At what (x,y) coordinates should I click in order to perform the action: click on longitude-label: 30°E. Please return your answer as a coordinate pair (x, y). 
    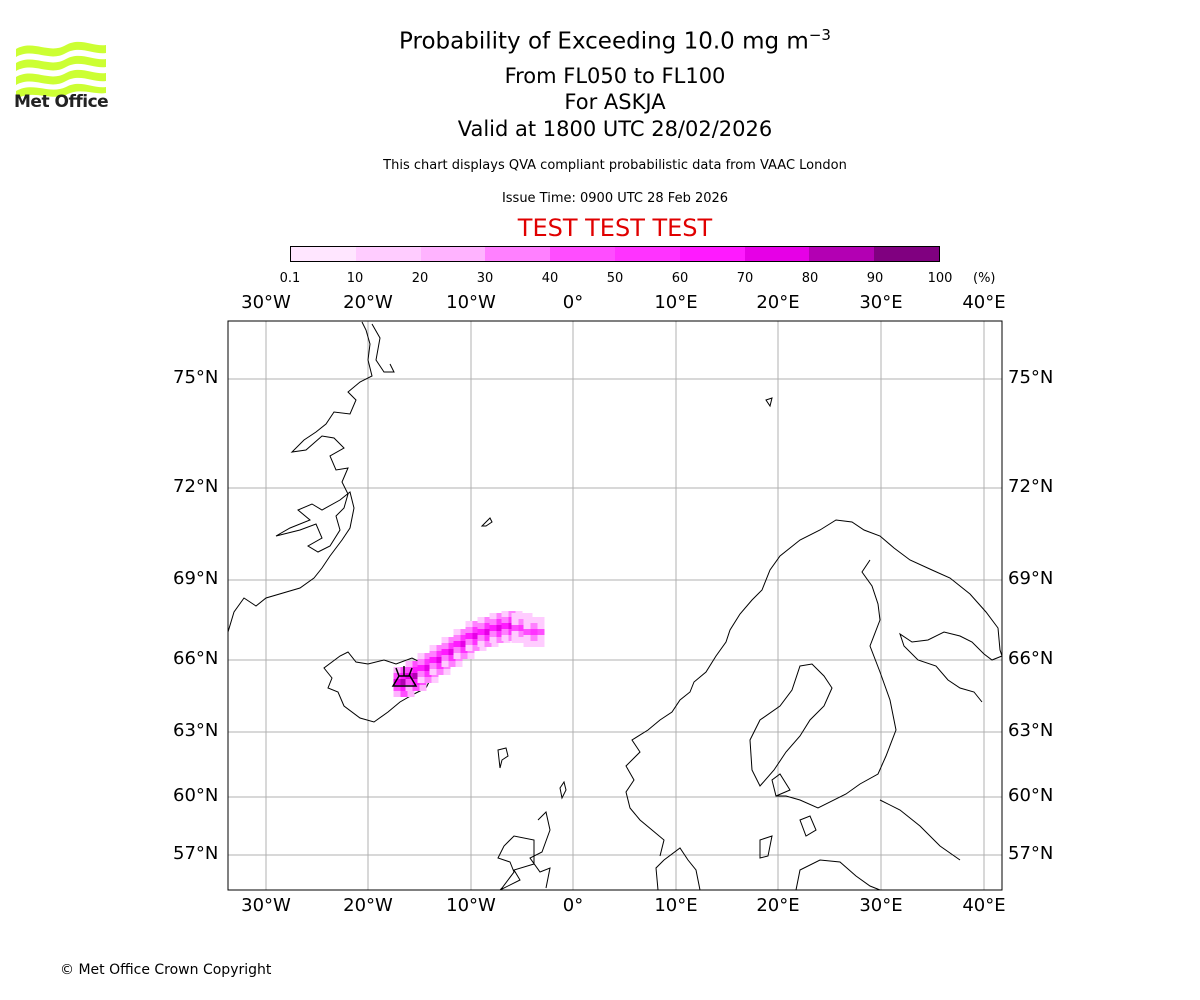
    Looking at the image, I should click on (881, 905).